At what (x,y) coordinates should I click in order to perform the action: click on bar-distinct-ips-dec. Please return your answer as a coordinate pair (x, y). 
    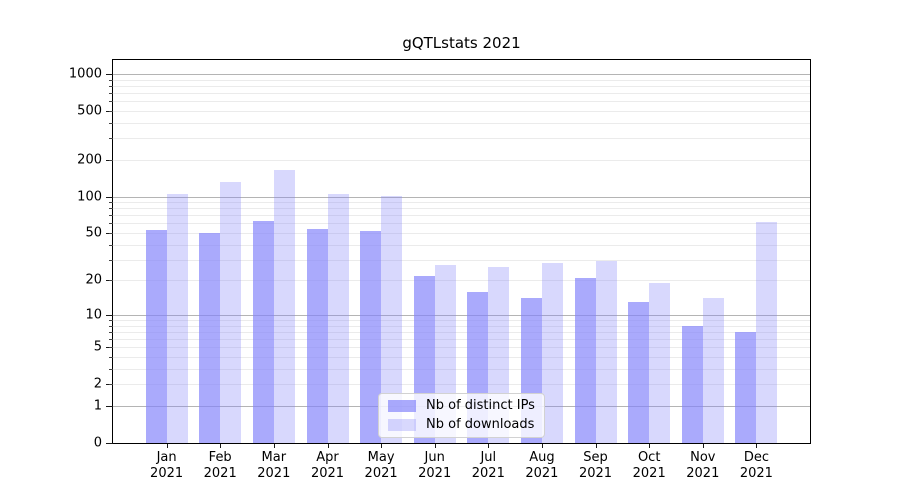
    Looking at the image, I should click on (746, 387).